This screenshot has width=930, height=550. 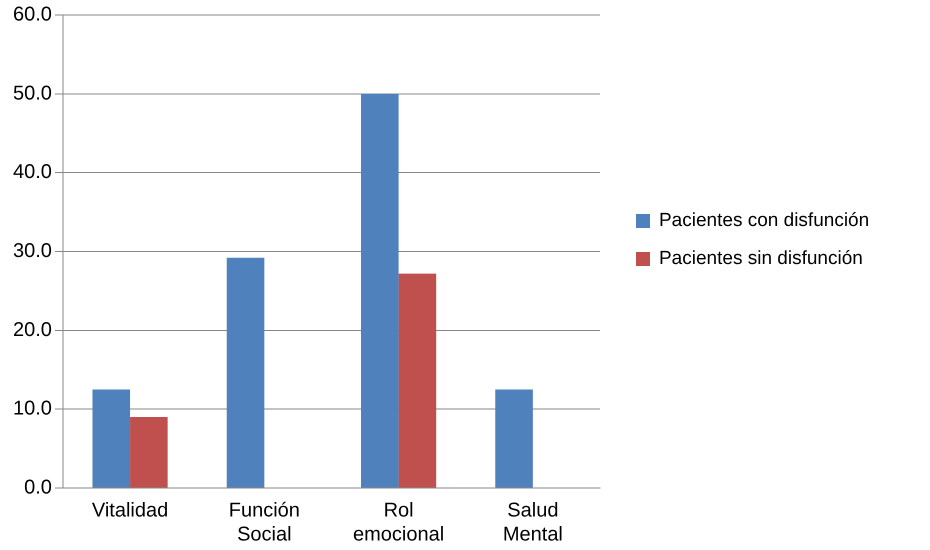 What do you see at coordinates (32, 329) in the screenshot?
I see `y-tick-label: 20.0` at bounding box center [32, 329].